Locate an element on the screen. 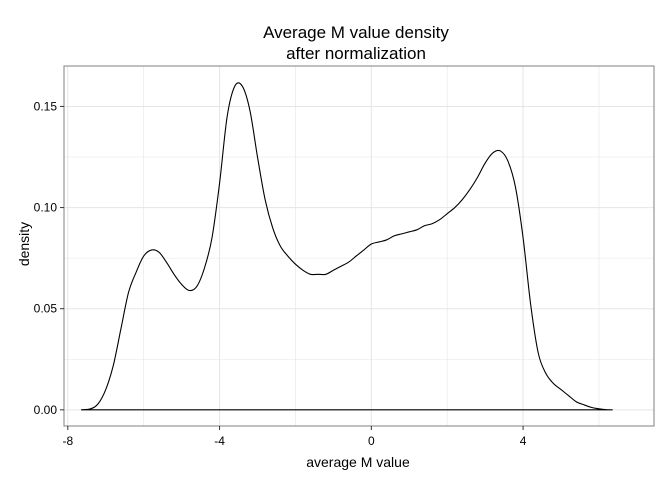 The height and width of the screenshot is (480, 672). x-tick-label: 4 is located at coordinates (523, 441).